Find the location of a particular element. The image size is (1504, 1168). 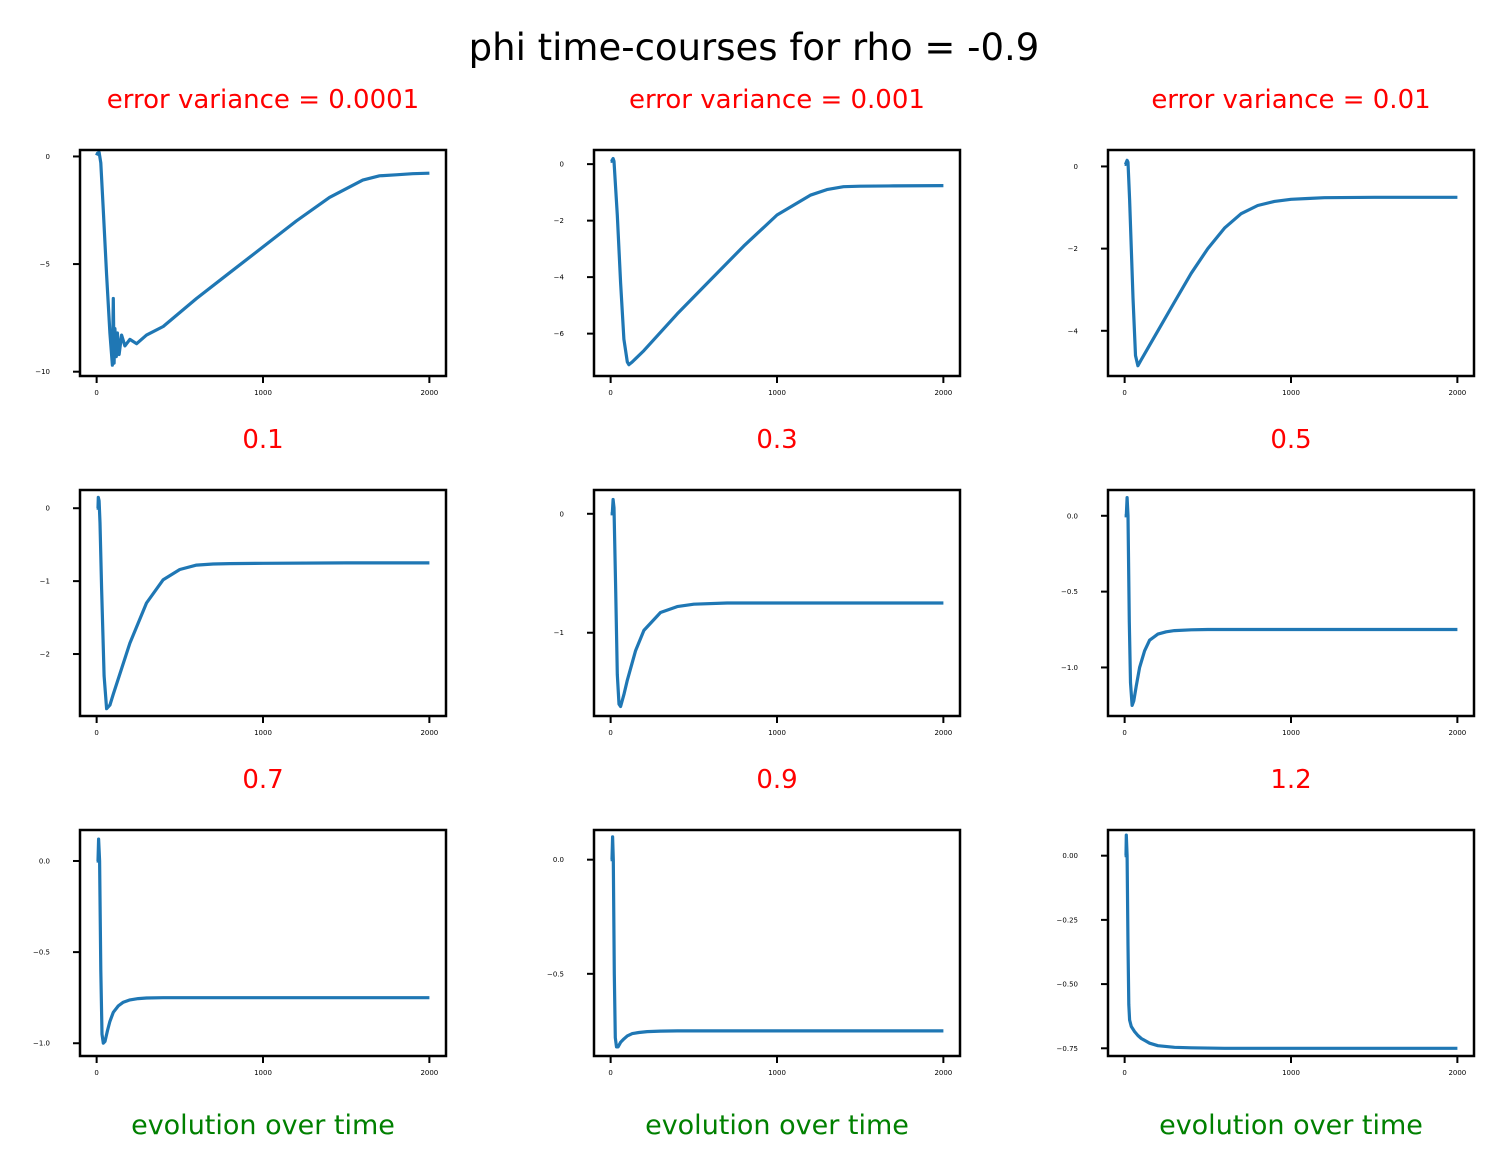

subplot-7-ytick-label: −1.0 is located at coordinates (41, 1044).